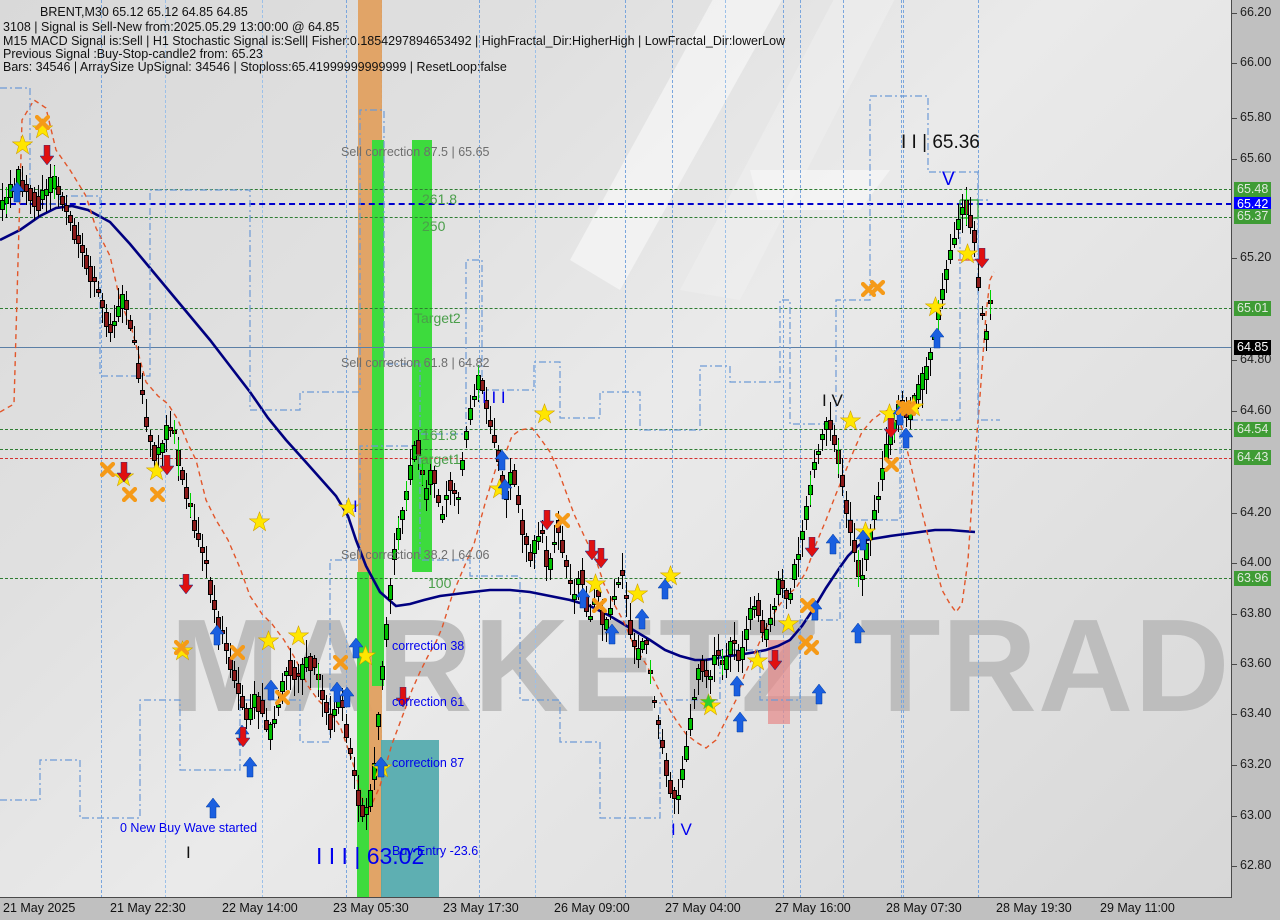 The width and height of the screenshot is (1280, 920). Describe the element at coordinates (1256, 865) in the screenshot. I see `price-tick-label: 62.80` at that location.